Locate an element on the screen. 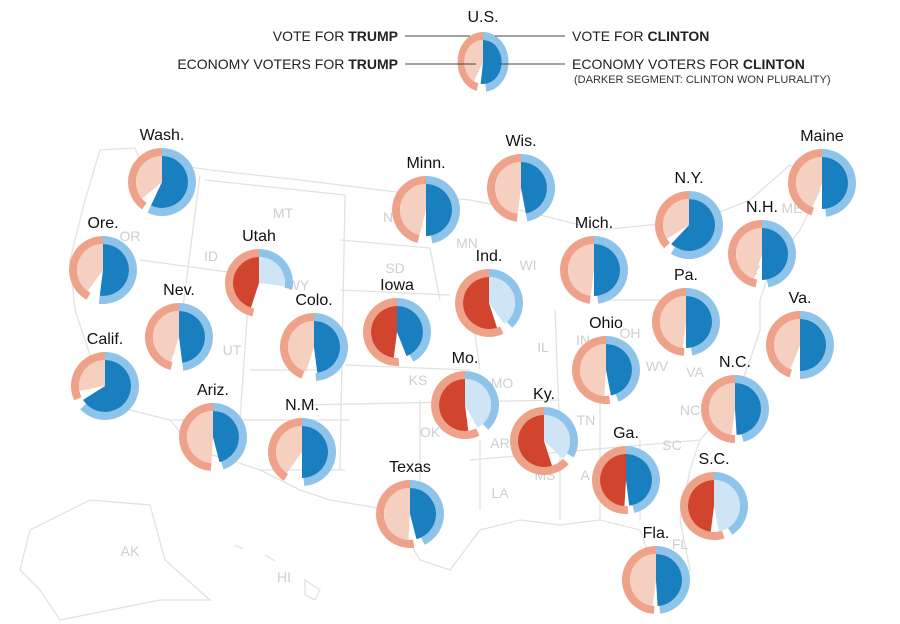 Image resolution: width=900 pixels, height=624 pixels. pie-mich is located at coordinates (594, 270).